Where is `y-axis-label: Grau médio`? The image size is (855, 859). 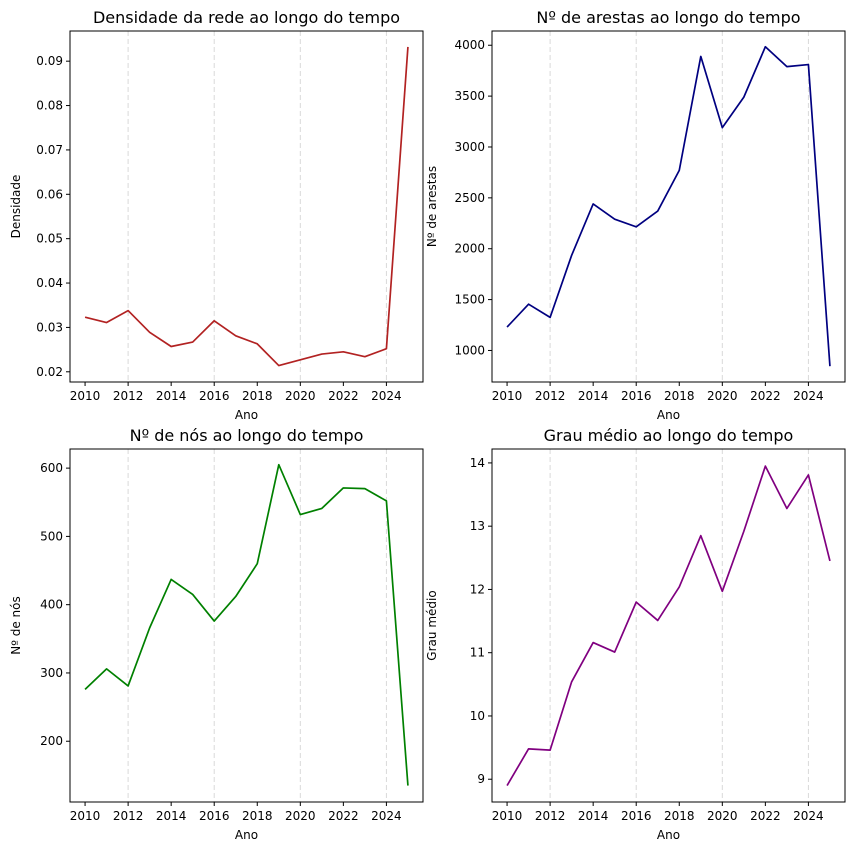
y-axis-label: Grau médio is located at coordinates (432, 625).